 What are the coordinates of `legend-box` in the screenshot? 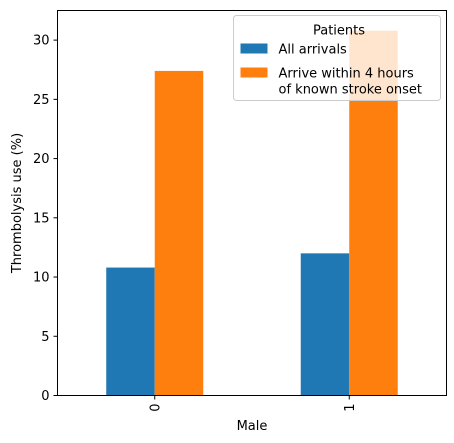 It's located at (337, 58).